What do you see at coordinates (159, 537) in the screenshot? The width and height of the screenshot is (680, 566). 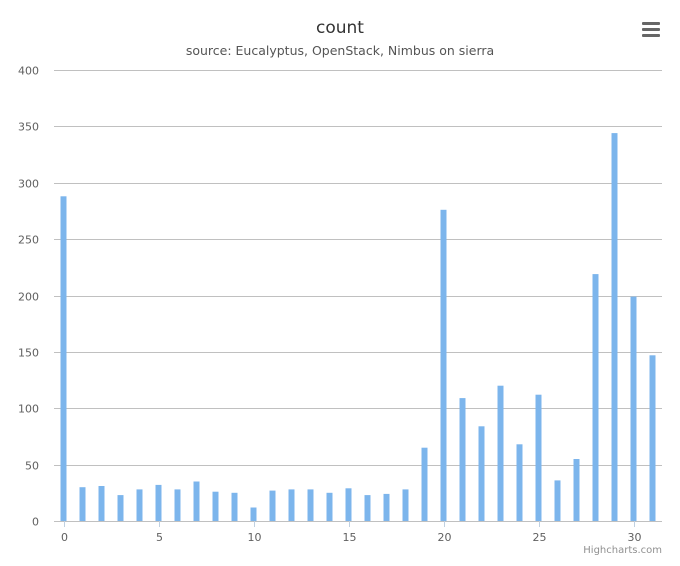 I see `x-tick-label: 5` at bounding box center [159, 537].